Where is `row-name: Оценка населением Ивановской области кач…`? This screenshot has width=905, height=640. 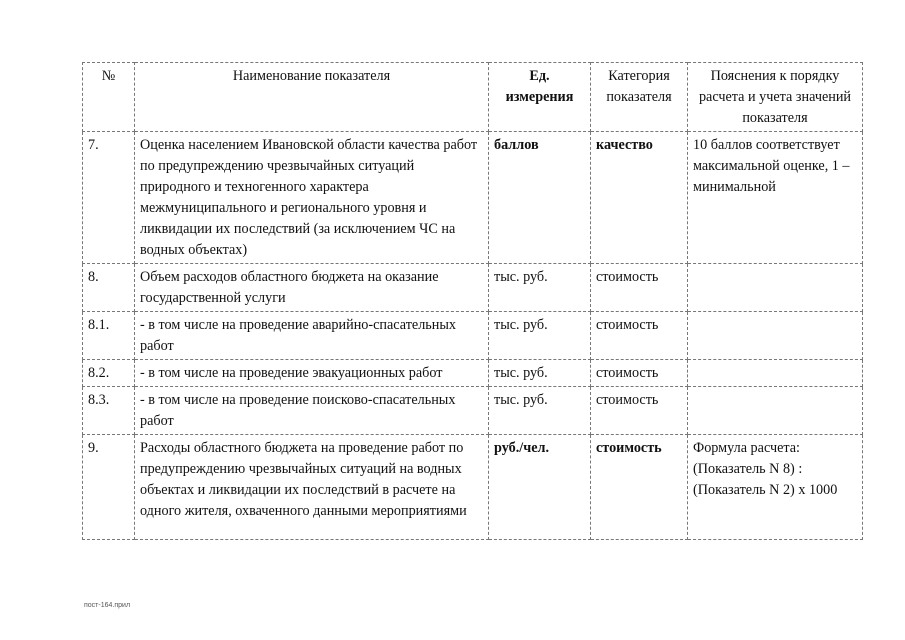
row-name: Оценка населением Ивановской области кач… is located at coordinates (311, 197).